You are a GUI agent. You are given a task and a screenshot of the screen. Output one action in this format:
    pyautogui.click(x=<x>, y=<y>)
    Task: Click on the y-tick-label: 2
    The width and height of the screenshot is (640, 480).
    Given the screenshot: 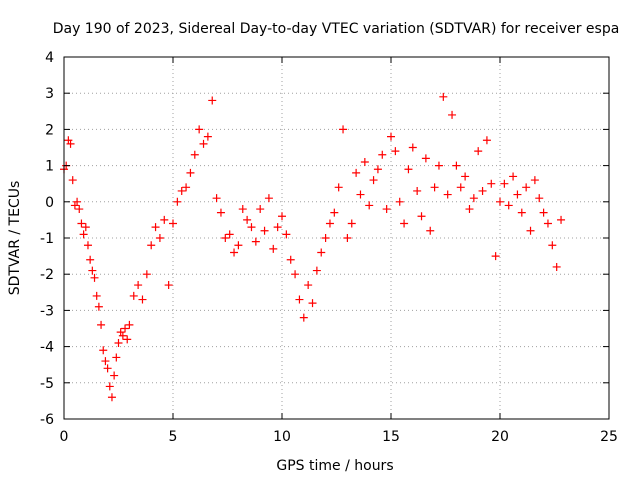 What is the action you would take?
    pyautogui.click(x=49, y=130)
    